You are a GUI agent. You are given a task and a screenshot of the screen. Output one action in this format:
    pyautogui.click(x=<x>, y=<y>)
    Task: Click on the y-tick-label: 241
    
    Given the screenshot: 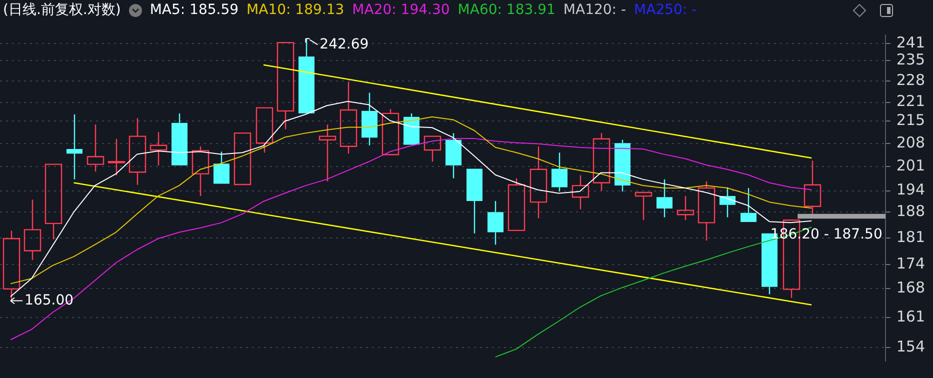 What is the action you would take?
    pyautogui.click(x=911, y=42)
    